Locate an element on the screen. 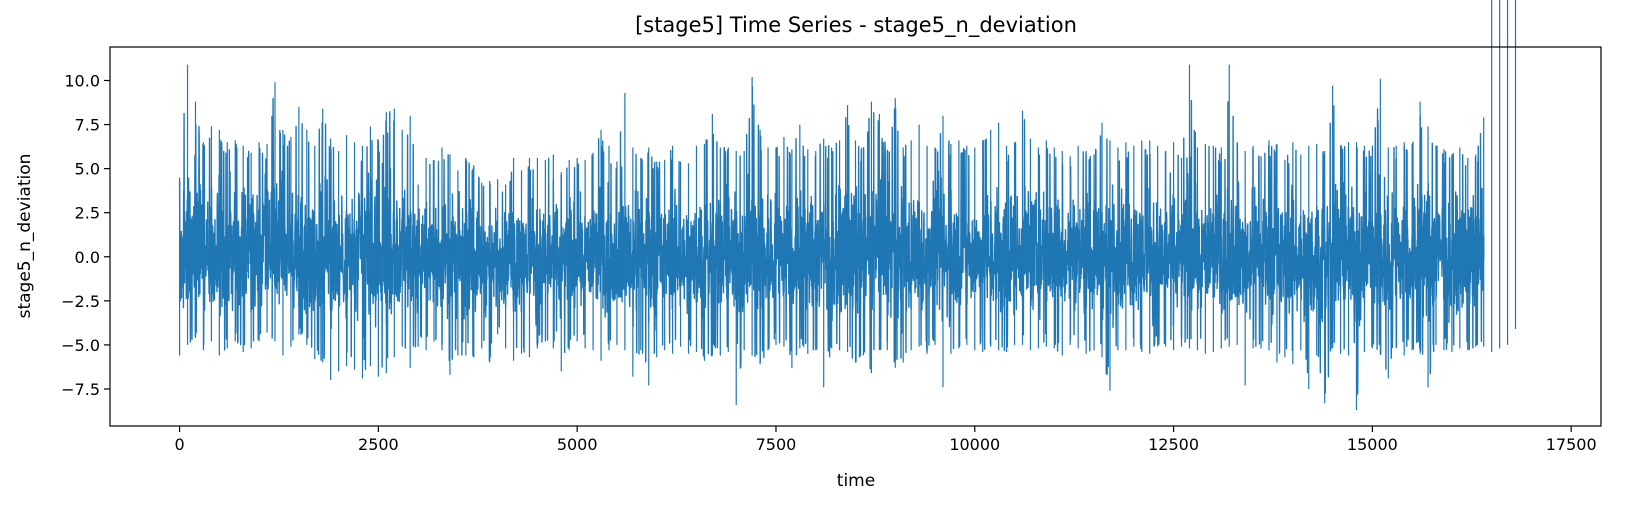  y-tick-label: −7.5 is located at coordinates (80, 389).